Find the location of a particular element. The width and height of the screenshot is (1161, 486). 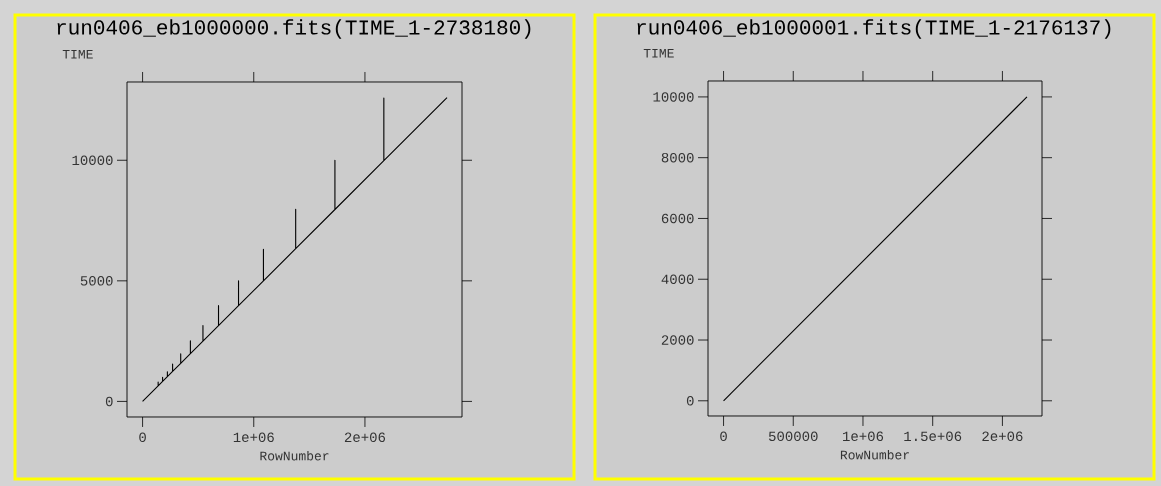

x-tick-label: 1.5e+06 is located at coordinates (933, 436).